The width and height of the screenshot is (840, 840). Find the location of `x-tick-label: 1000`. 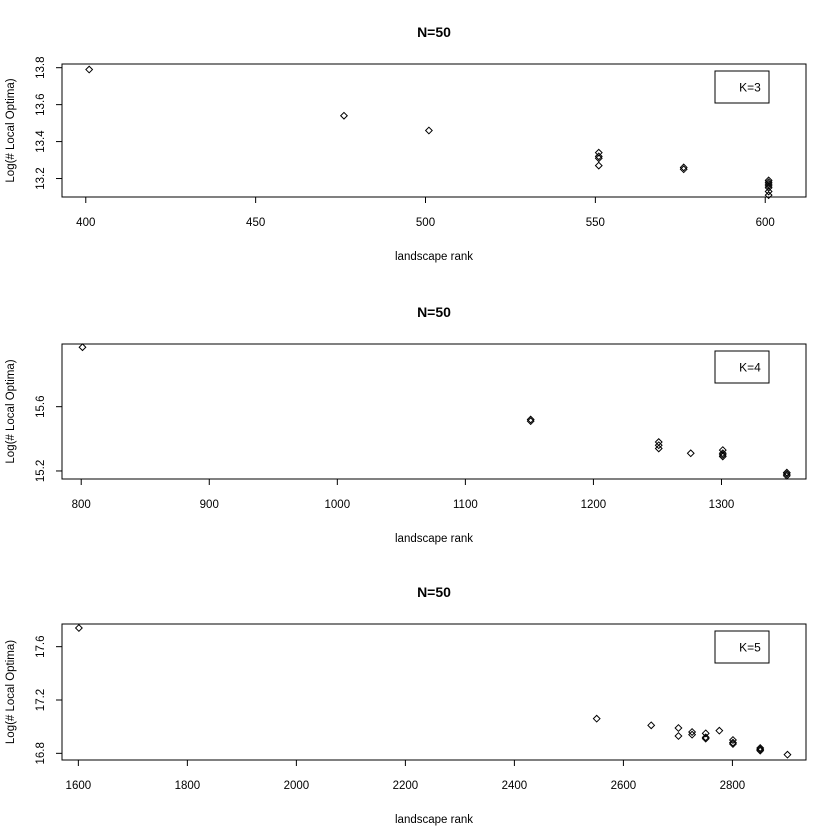

x-tick-label: 1000 is located at coordinates (338, 505).